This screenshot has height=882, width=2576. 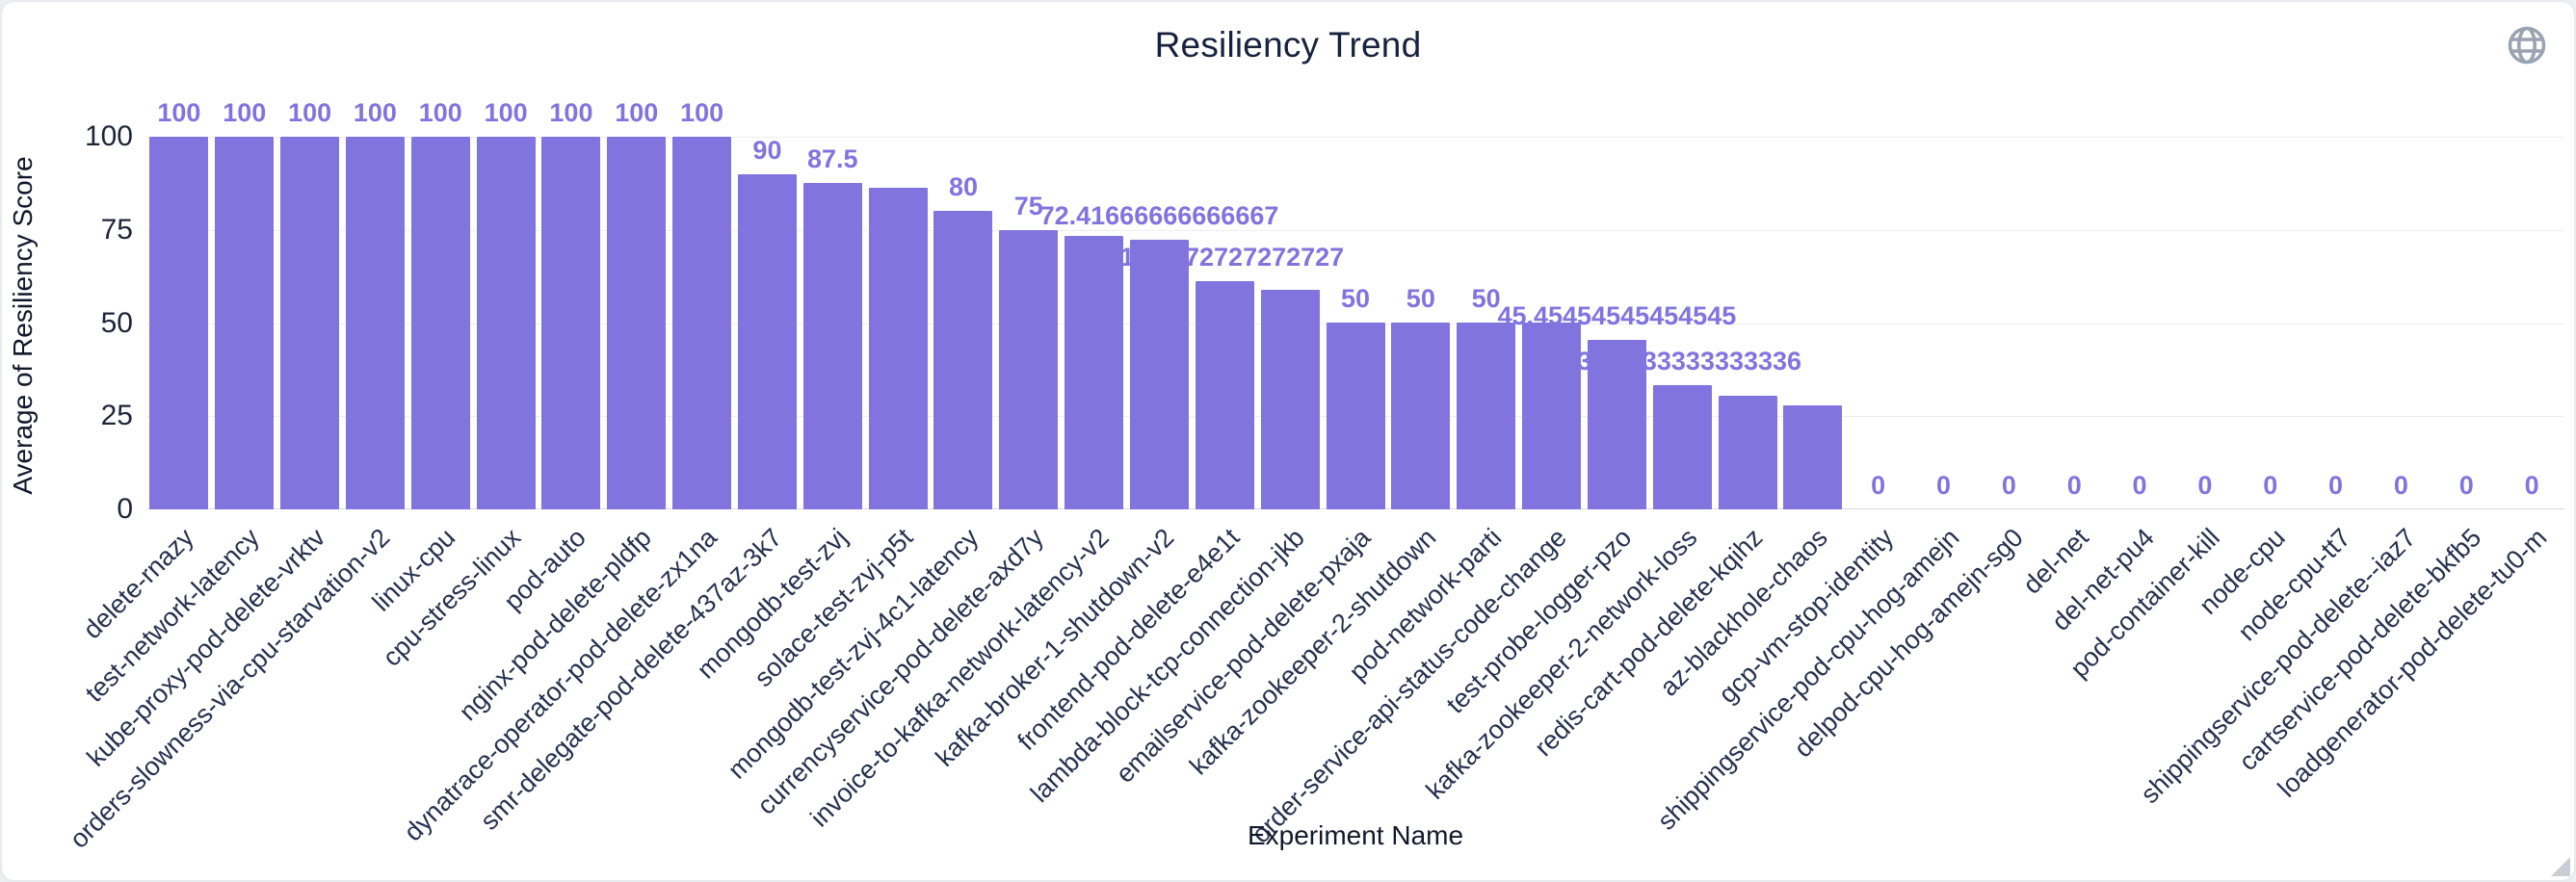 What do you see at coordinates (1028, 206) in the screenshot?
I see `bar-value-label: 75` at bounding box center [1028, 206].